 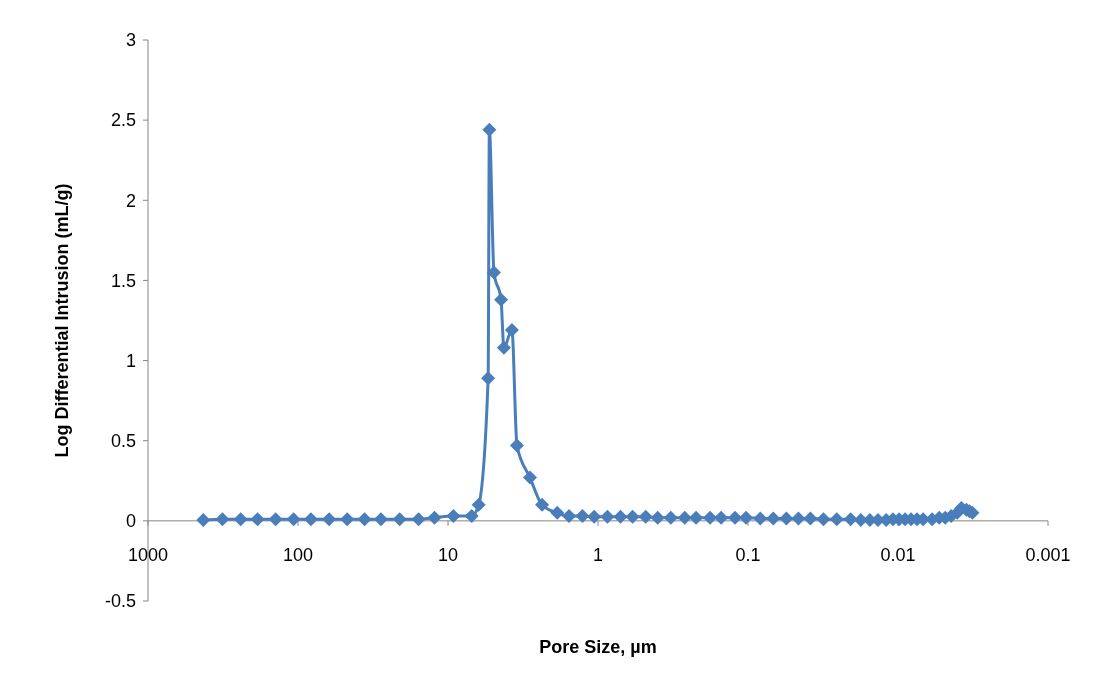 I want to click on x-axis-title: Pore Size, µm, so click(x=598, y=647).